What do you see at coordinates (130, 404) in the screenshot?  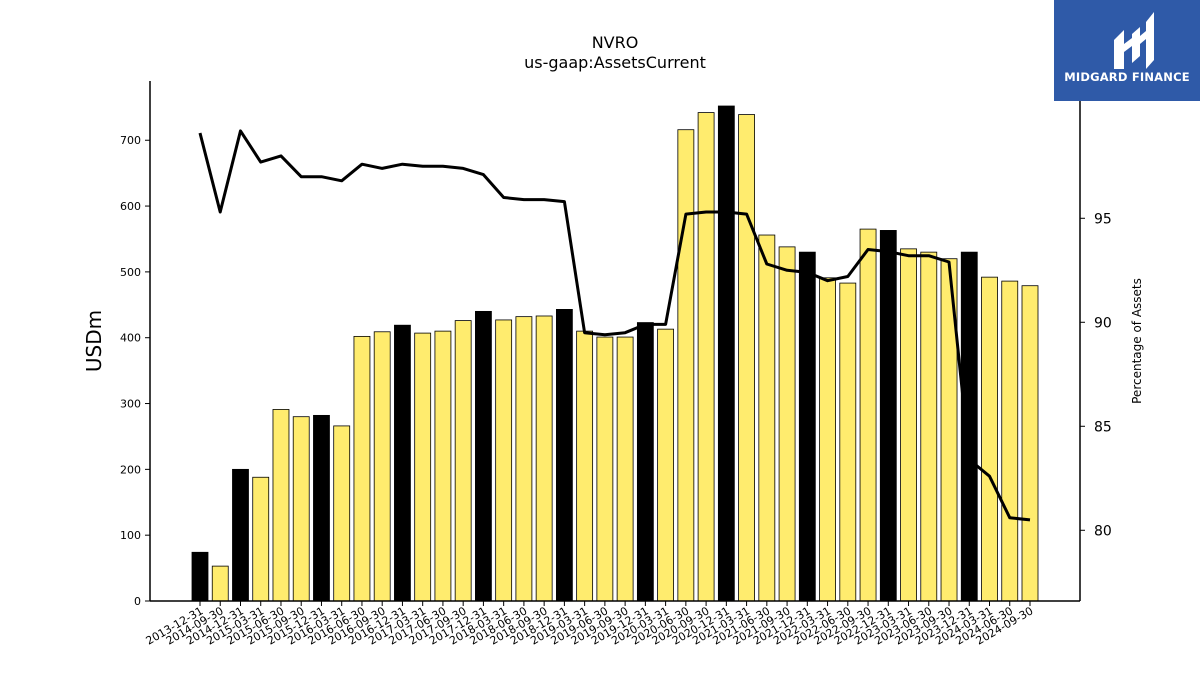 I see `y-tick-label: 300` at bounding box center [130, 404].